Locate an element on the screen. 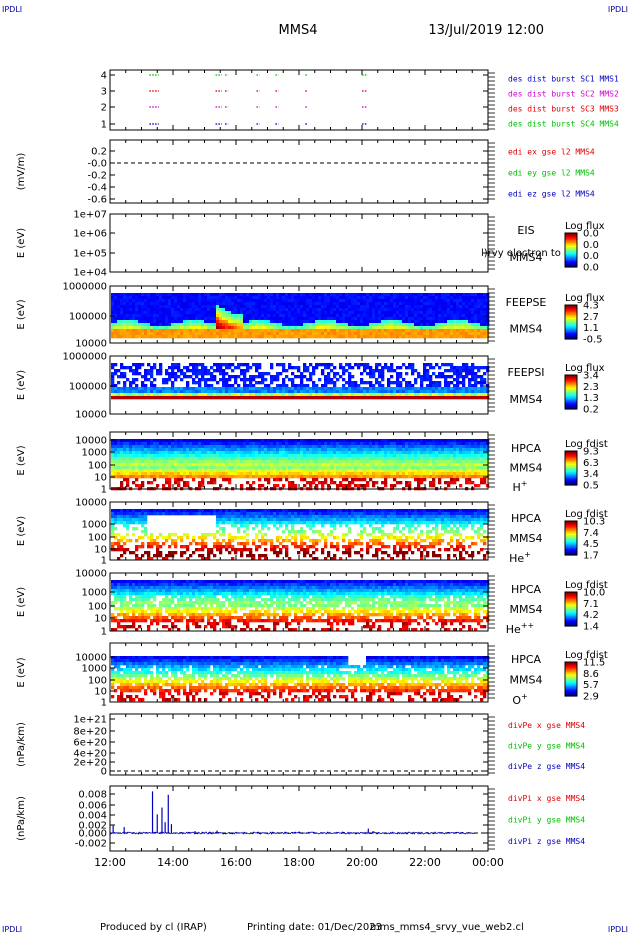 This screenshot has height=934, width=630. edi-frame is located at coordinates (299, 171).